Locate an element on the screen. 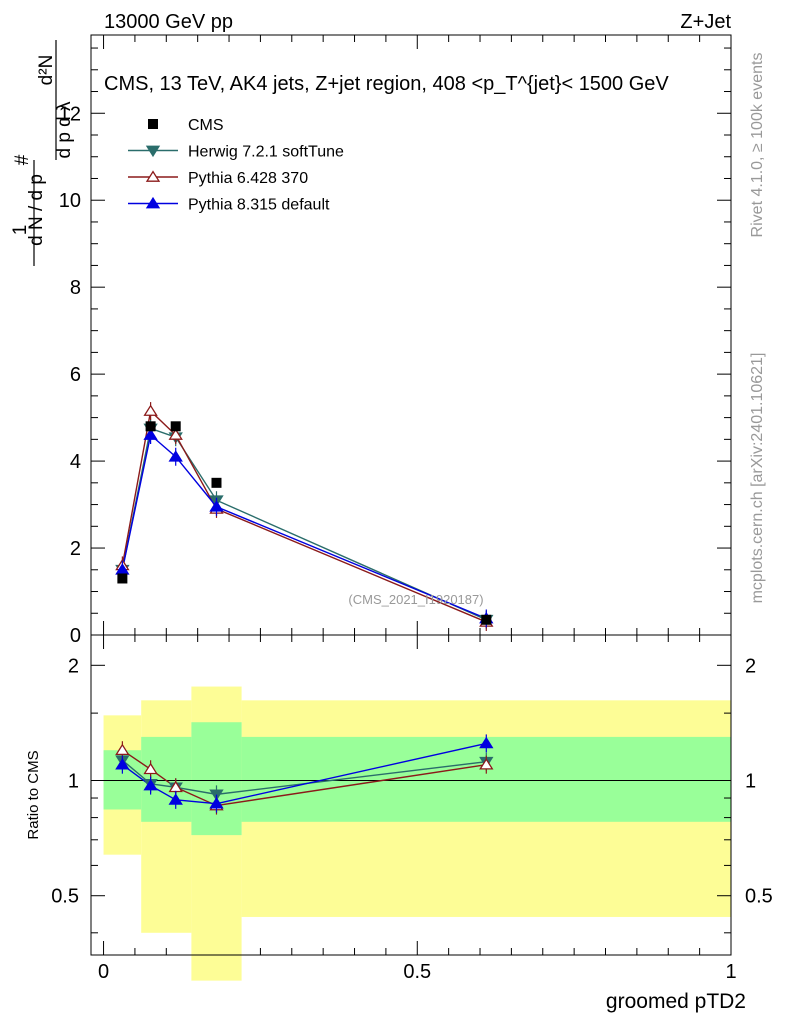 The height and width of the screenshot is (1024, 786). y-tick-label: 6 is located at coordinates (75, 375).